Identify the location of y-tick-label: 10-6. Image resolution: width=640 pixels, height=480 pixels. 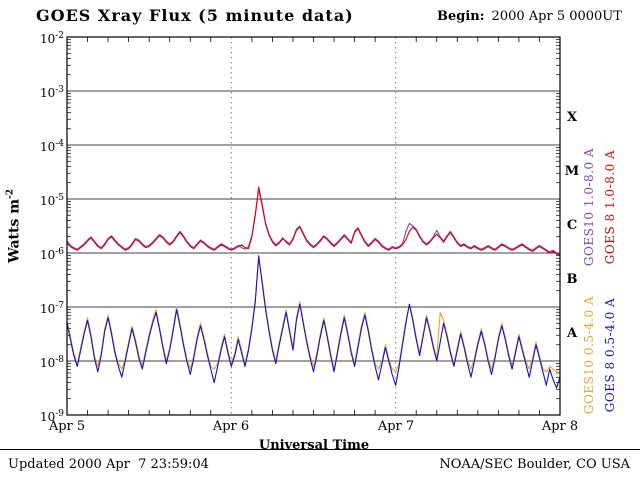
(51, 254).